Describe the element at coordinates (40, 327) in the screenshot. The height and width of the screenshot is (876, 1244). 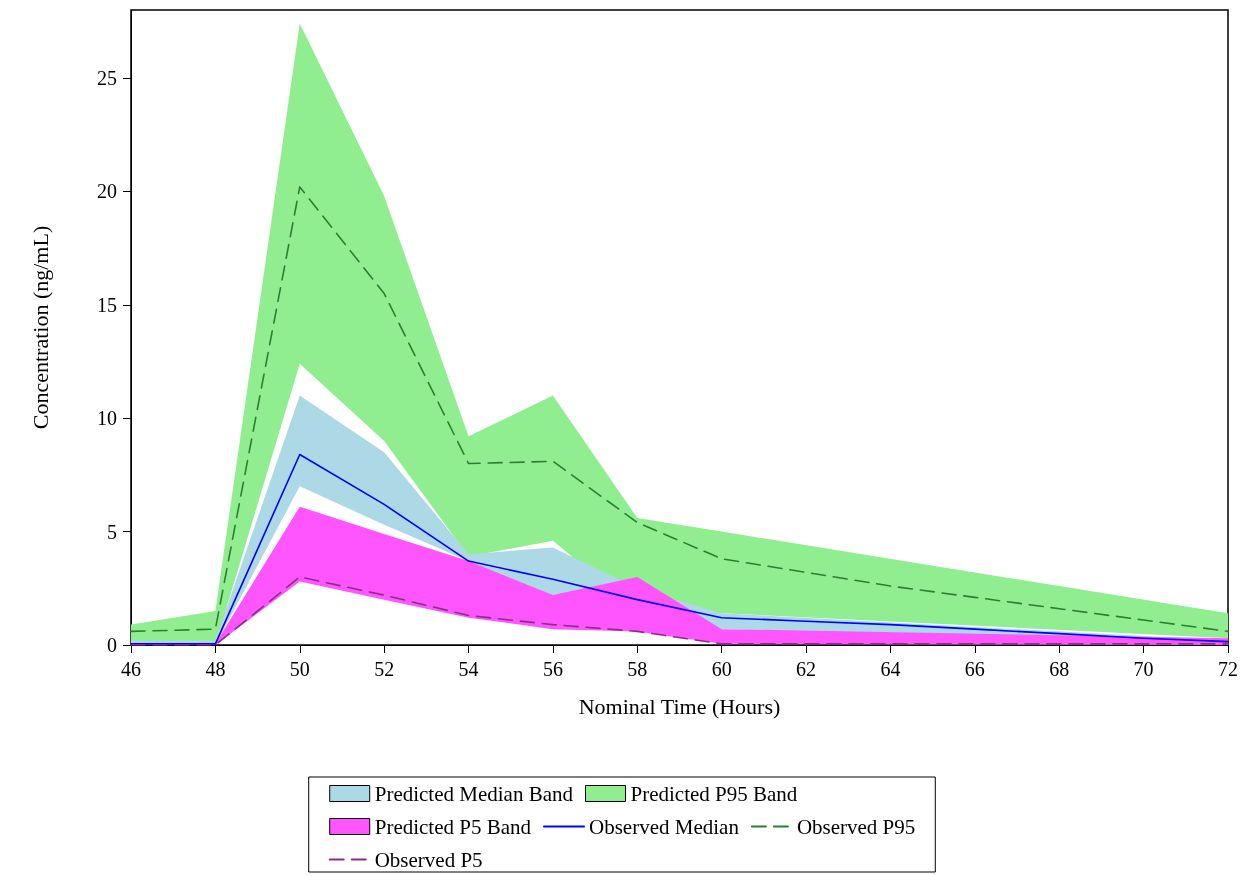
I see `y-axis-title: Concentration (ng/mL)` at that location.